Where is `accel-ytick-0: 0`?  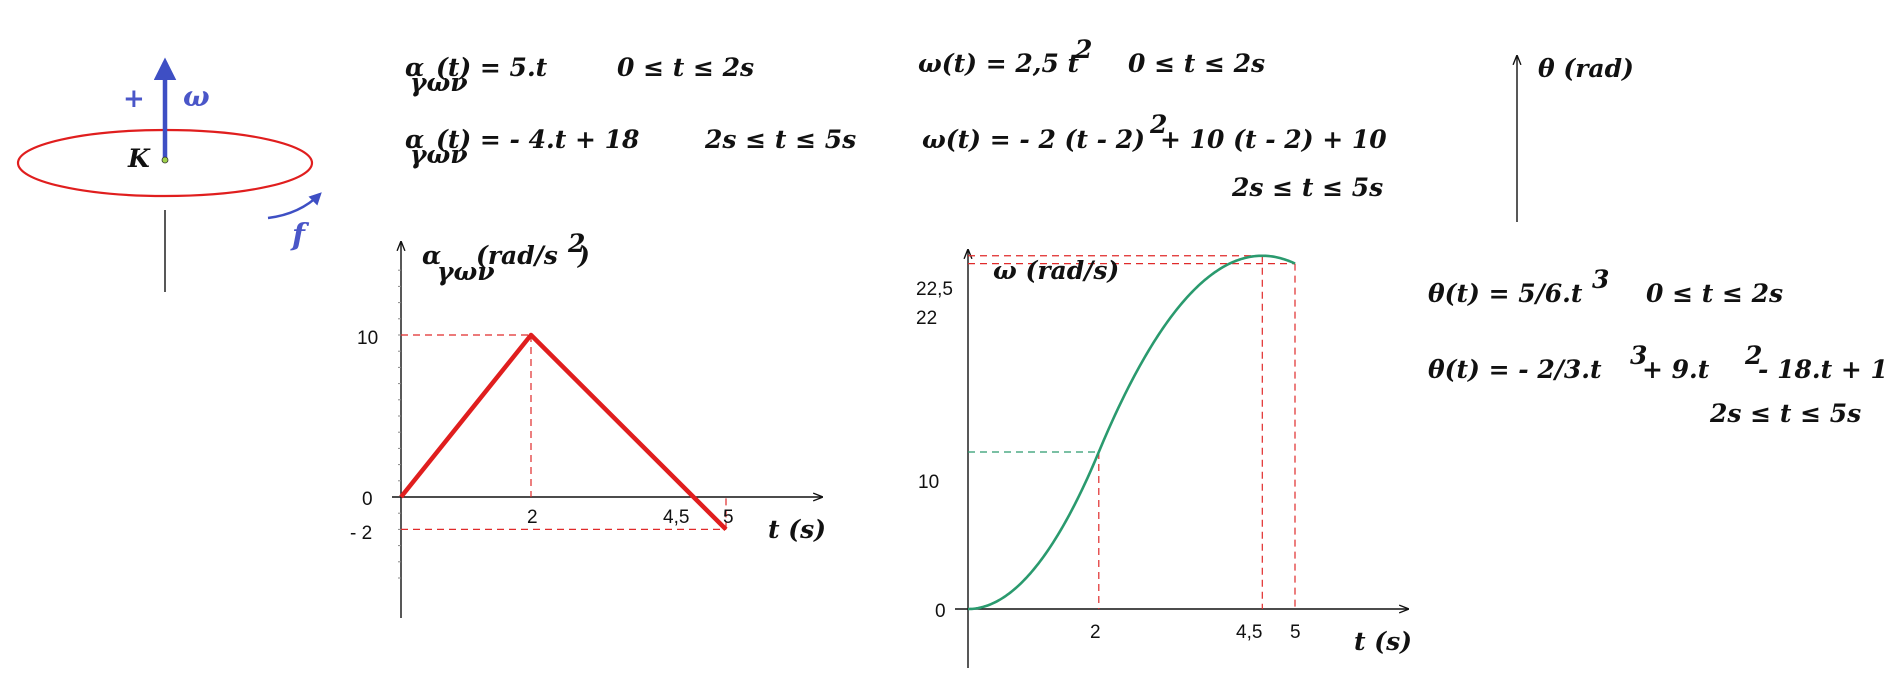
accel-ytick-0: 0 is located at coordinates (367, 499).